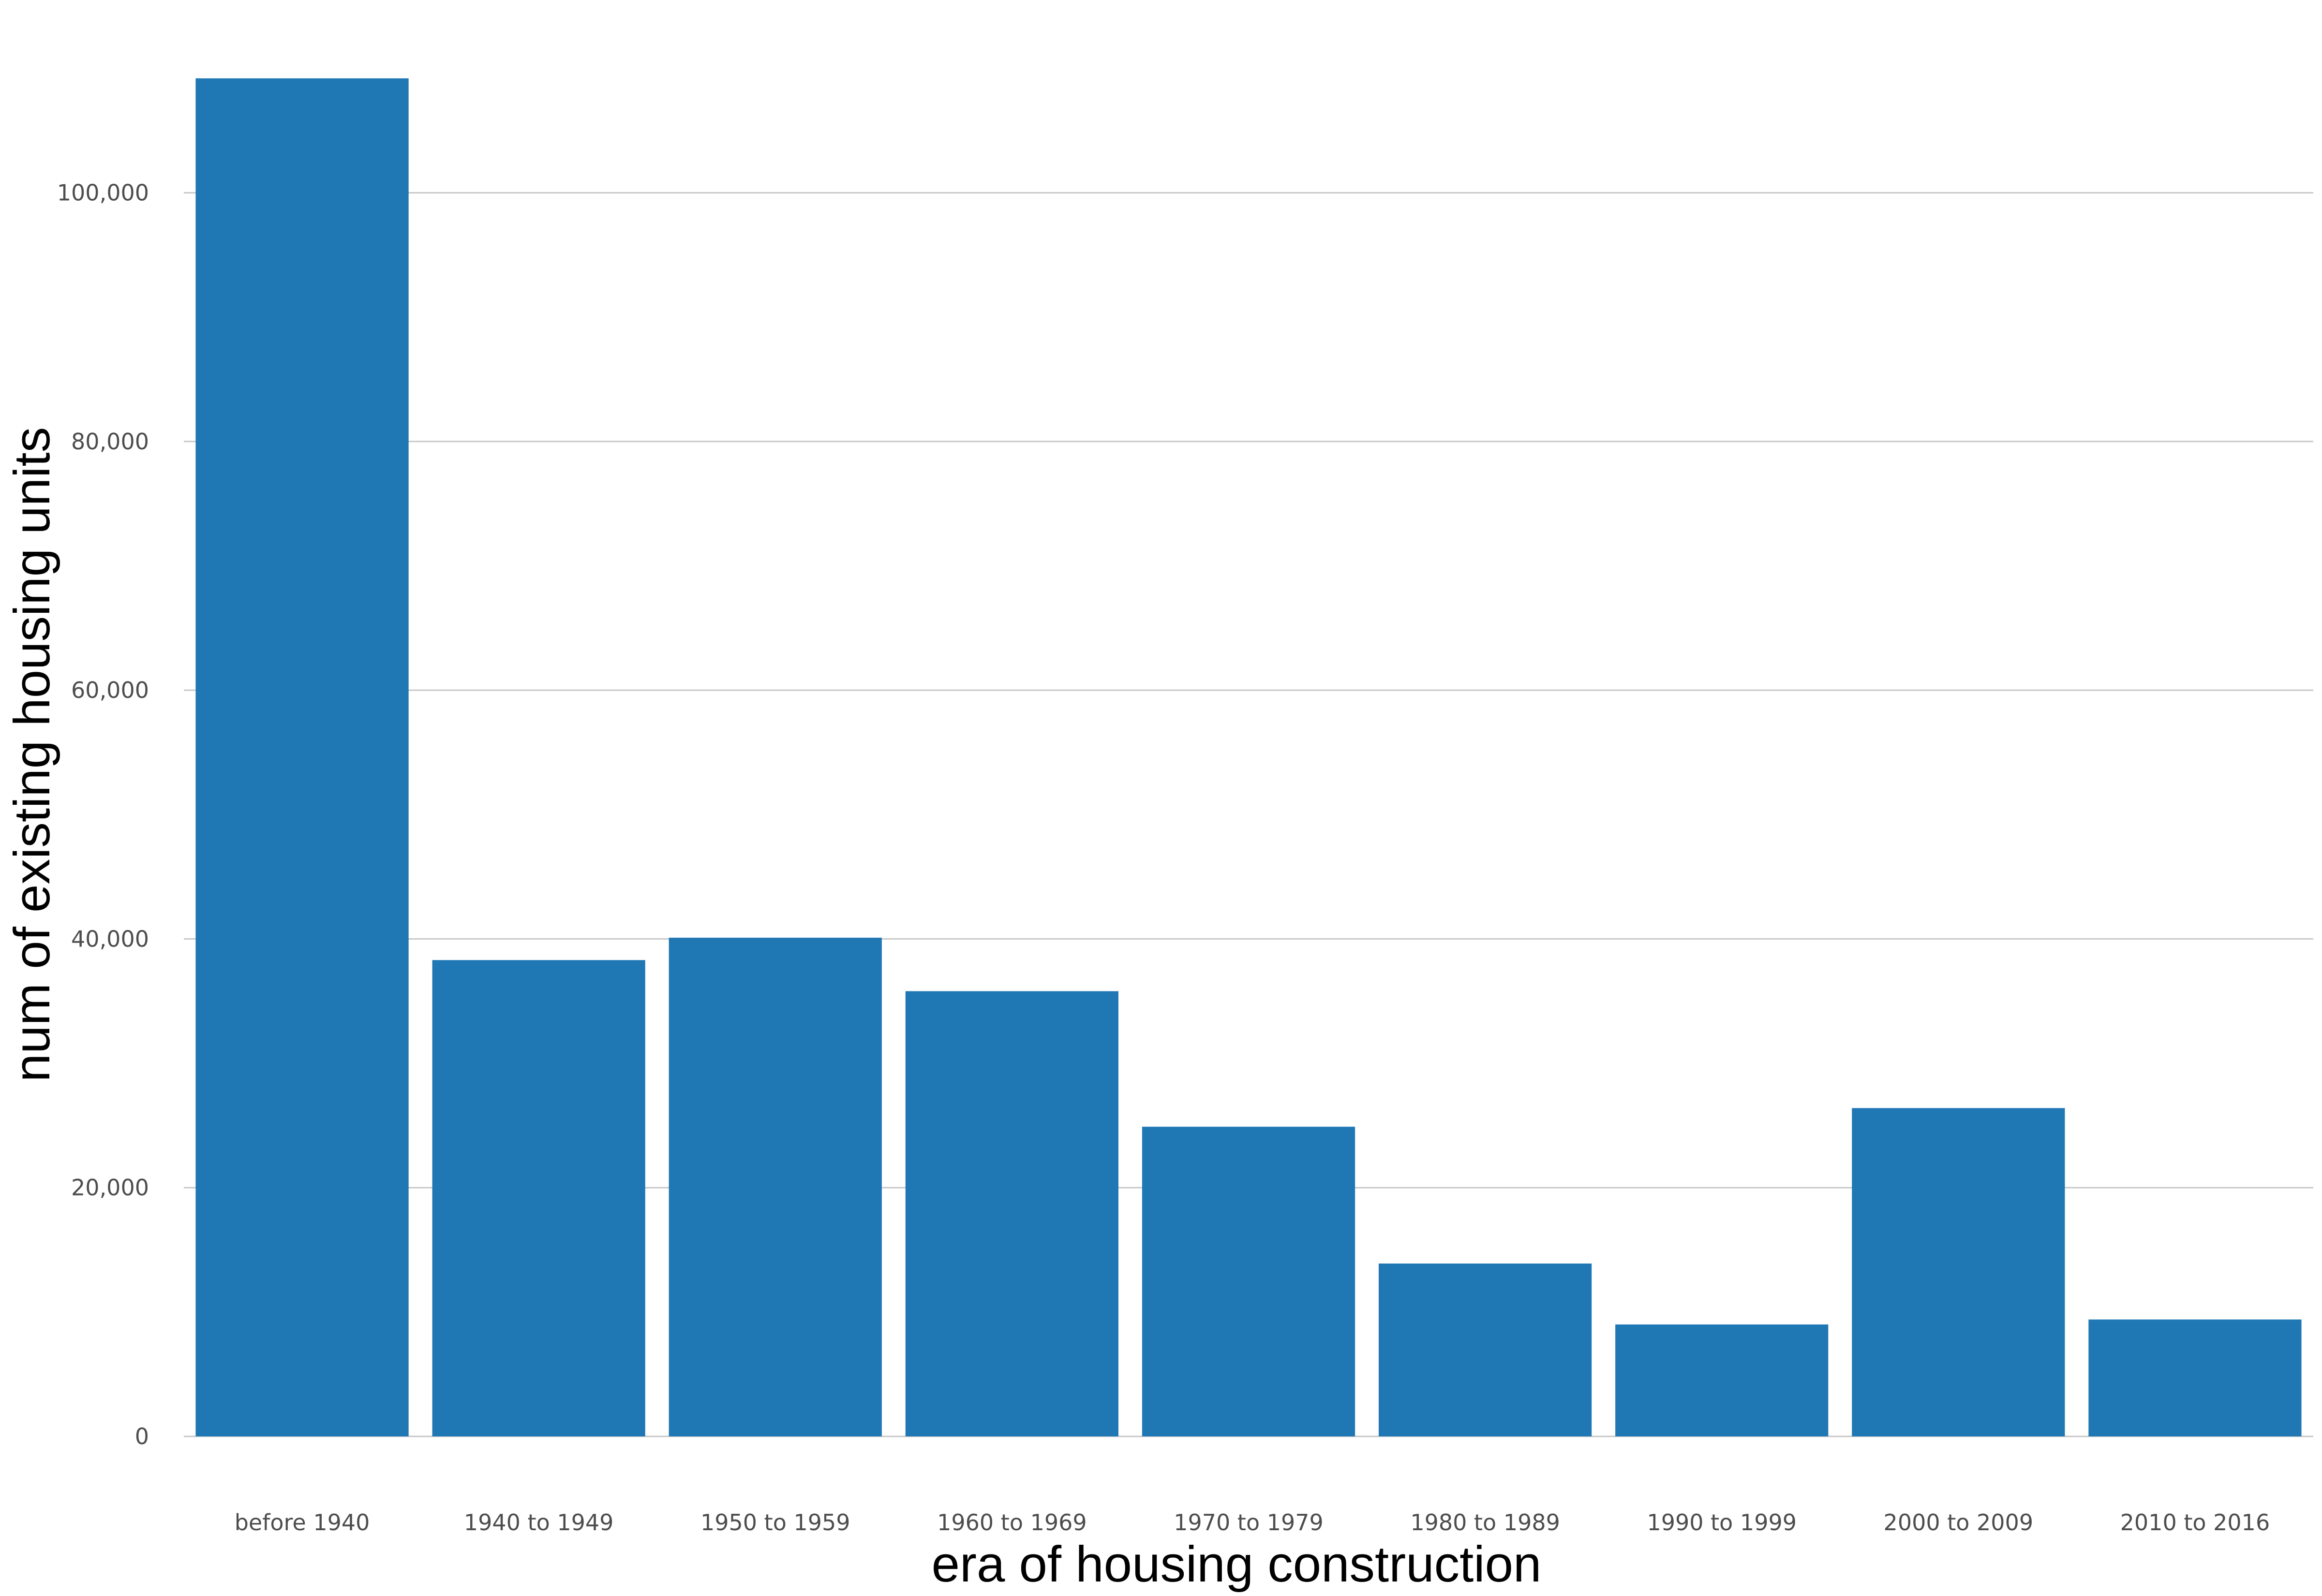 The image size is (2322, 1596). What do you see at coordinates (1249, 1522) in the screenshot?
I see `x-tick-label: 1970 to 1979` at bounding box center [1249, 1522].